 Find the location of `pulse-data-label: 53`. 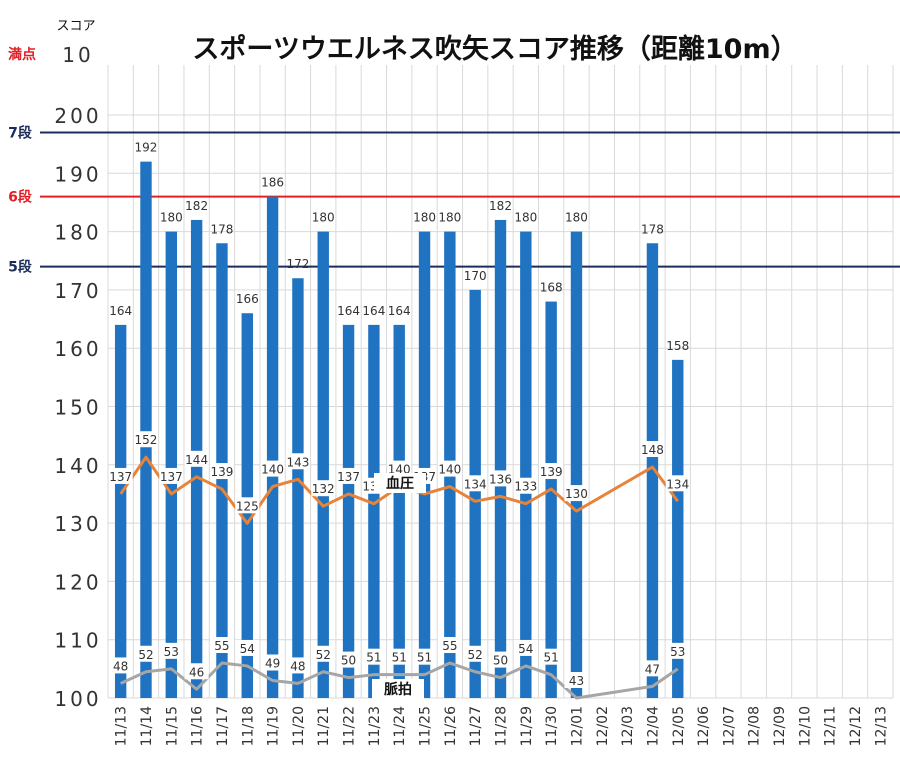

pulse-data-label: 53 is located at coordinates (171, 652).